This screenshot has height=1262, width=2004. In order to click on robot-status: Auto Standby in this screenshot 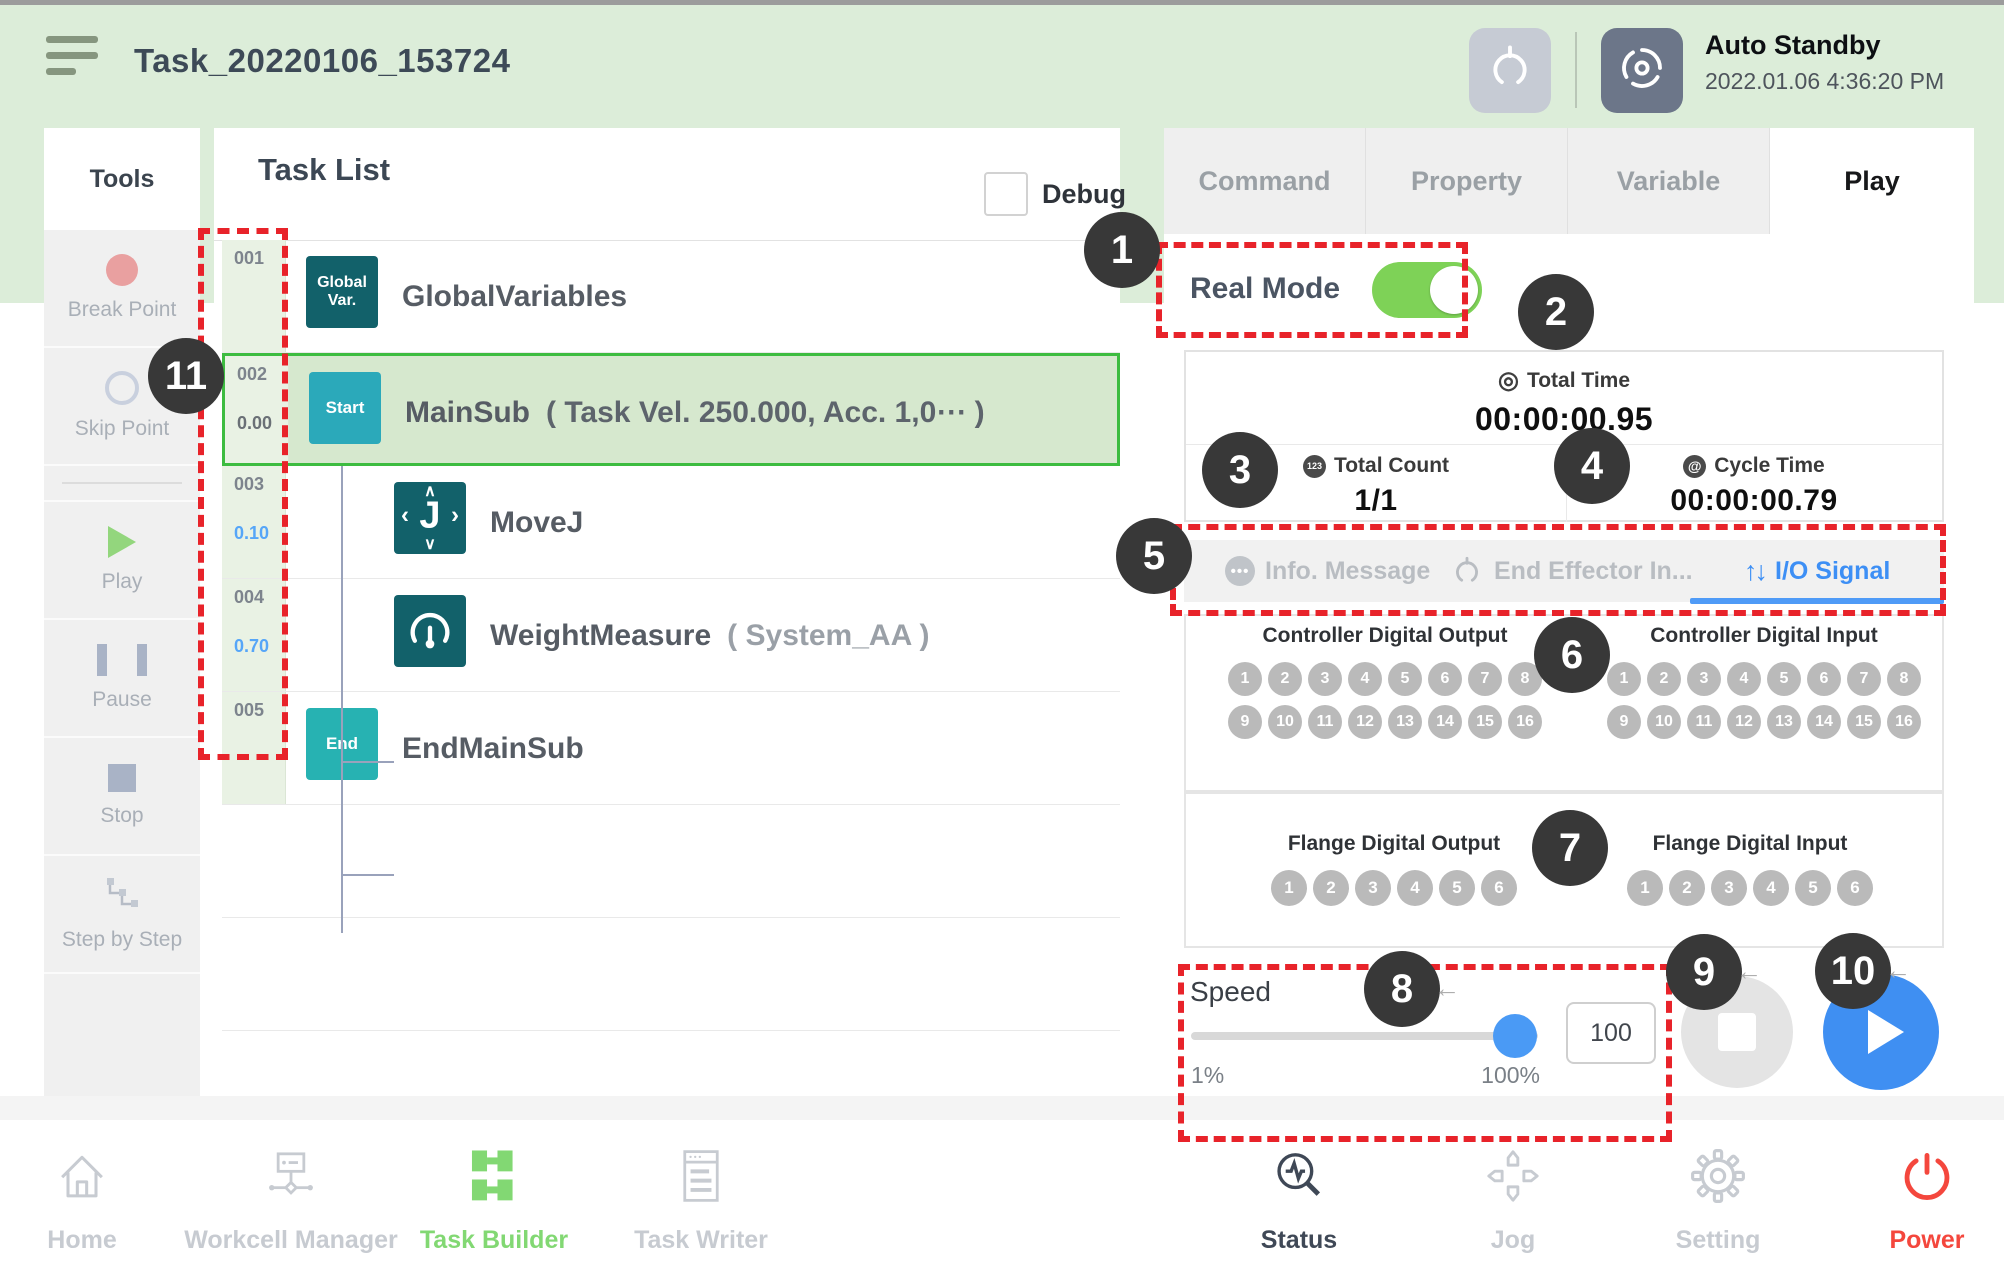, I will do `click(1793, 45)`.